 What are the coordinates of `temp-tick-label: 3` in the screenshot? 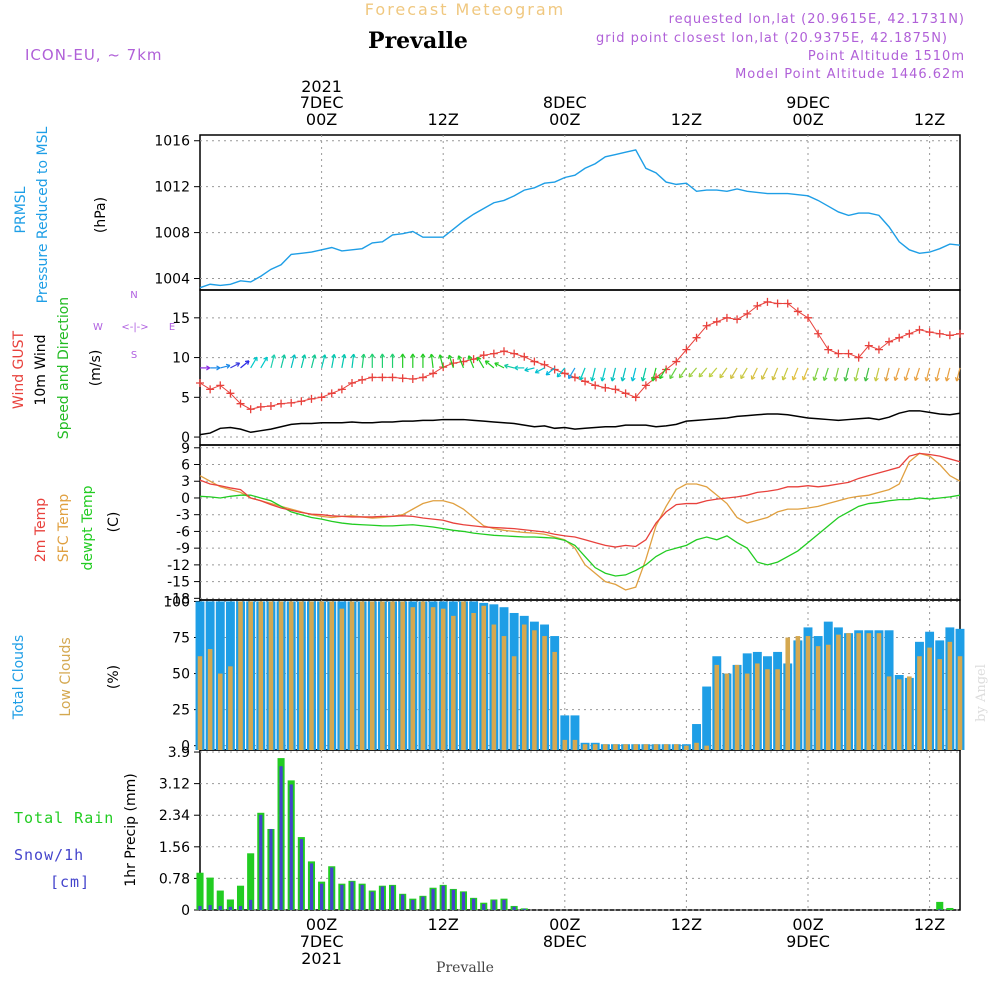 It's located at (185, 482).